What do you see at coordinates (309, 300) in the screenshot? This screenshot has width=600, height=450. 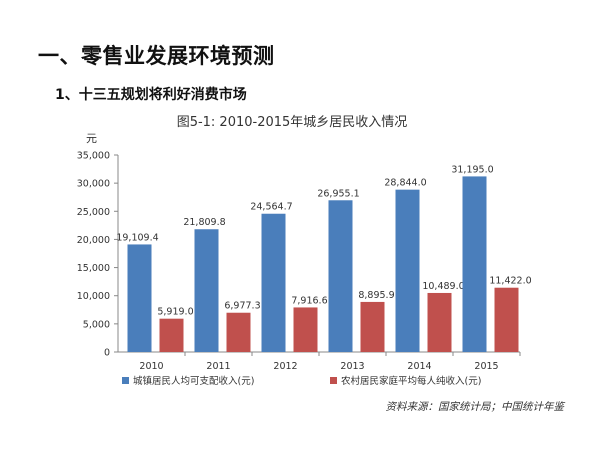 I see `bar-data-label: 7,916.6` at bounding box center [309, 300].